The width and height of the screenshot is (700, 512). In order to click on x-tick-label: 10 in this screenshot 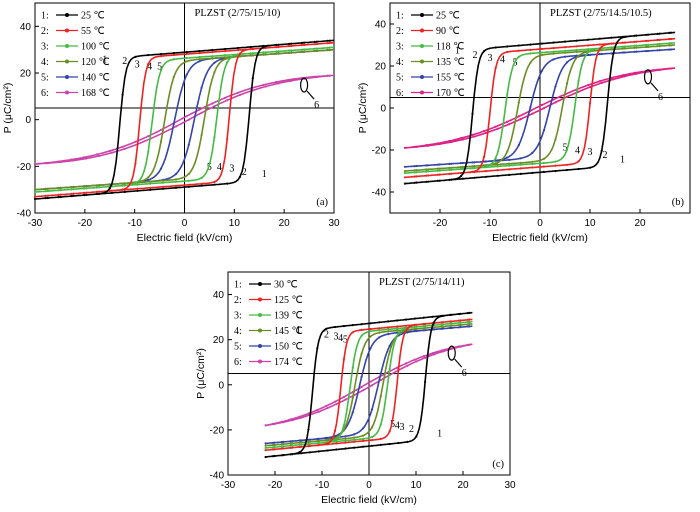, I will do `click(590, 223)`.